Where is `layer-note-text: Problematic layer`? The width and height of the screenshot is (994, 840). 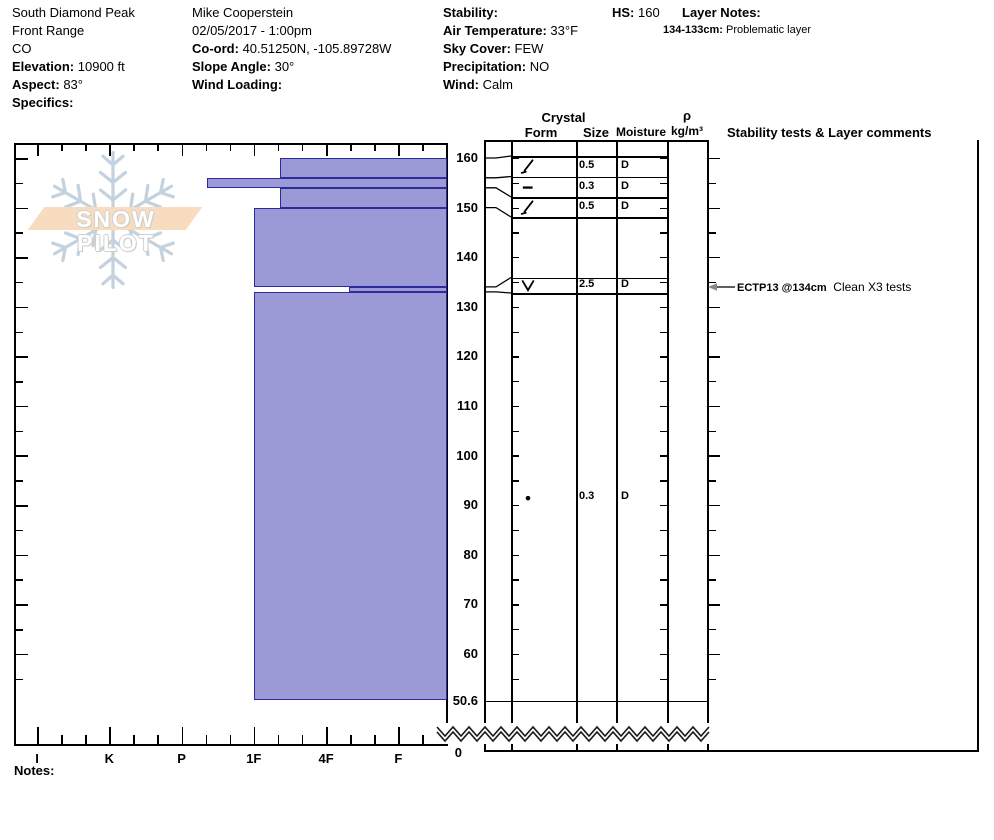 layer-note-text: Problematic layer is located at coordinates (768, 30).